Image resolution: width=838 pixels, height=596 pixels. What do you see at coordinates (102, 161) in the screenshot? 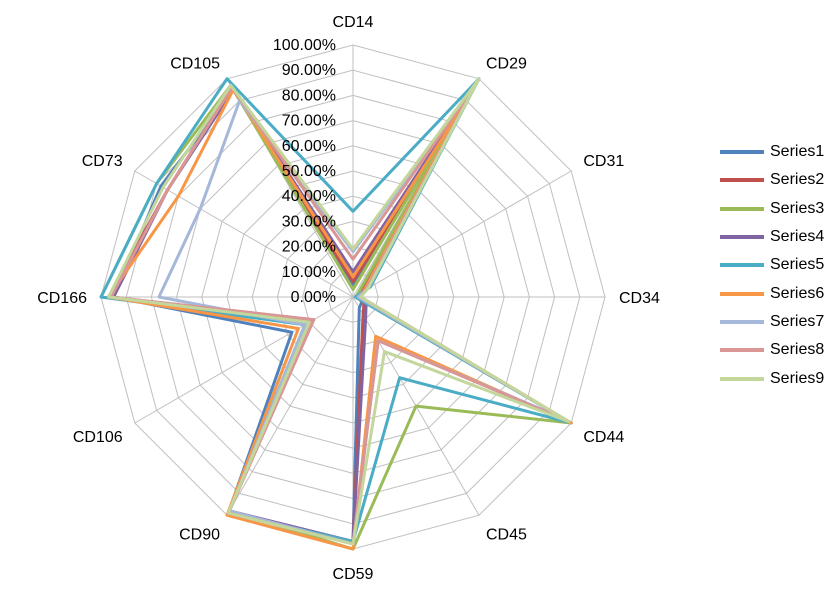
I see `axis-label-cd73: CD73` at bounding box center [102, 161].